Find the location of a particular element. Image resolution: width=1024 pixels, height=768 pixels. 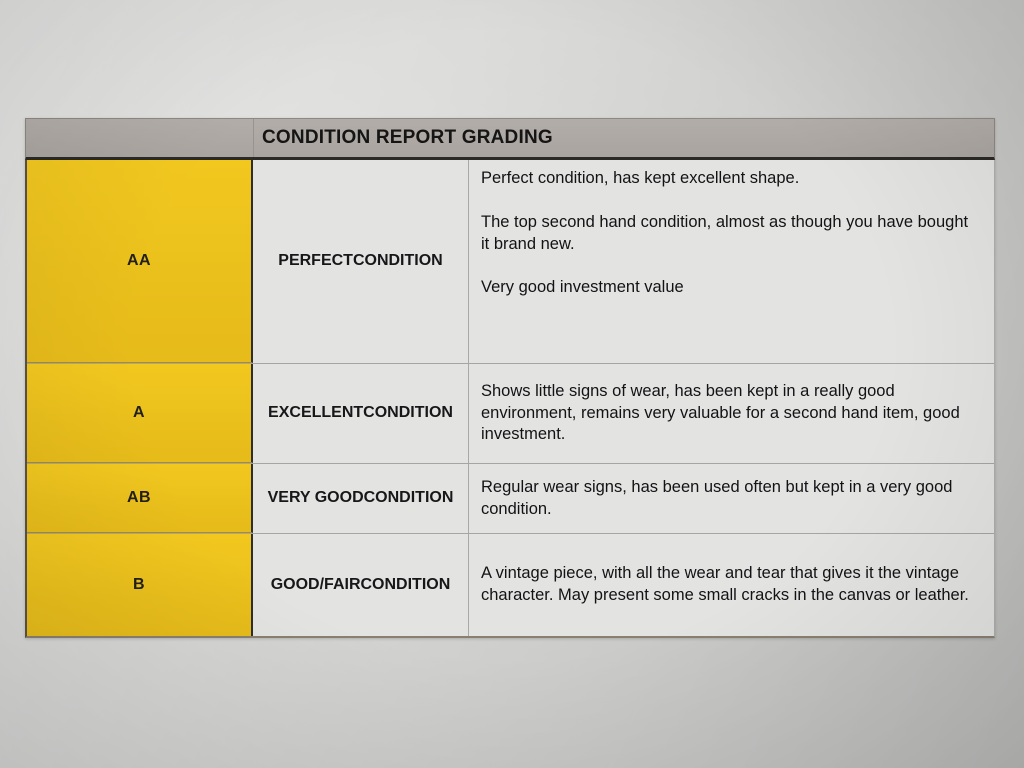

condition-name-cell-b: GOOD/FAIR CONDITION is located at coordinates (361, 585).